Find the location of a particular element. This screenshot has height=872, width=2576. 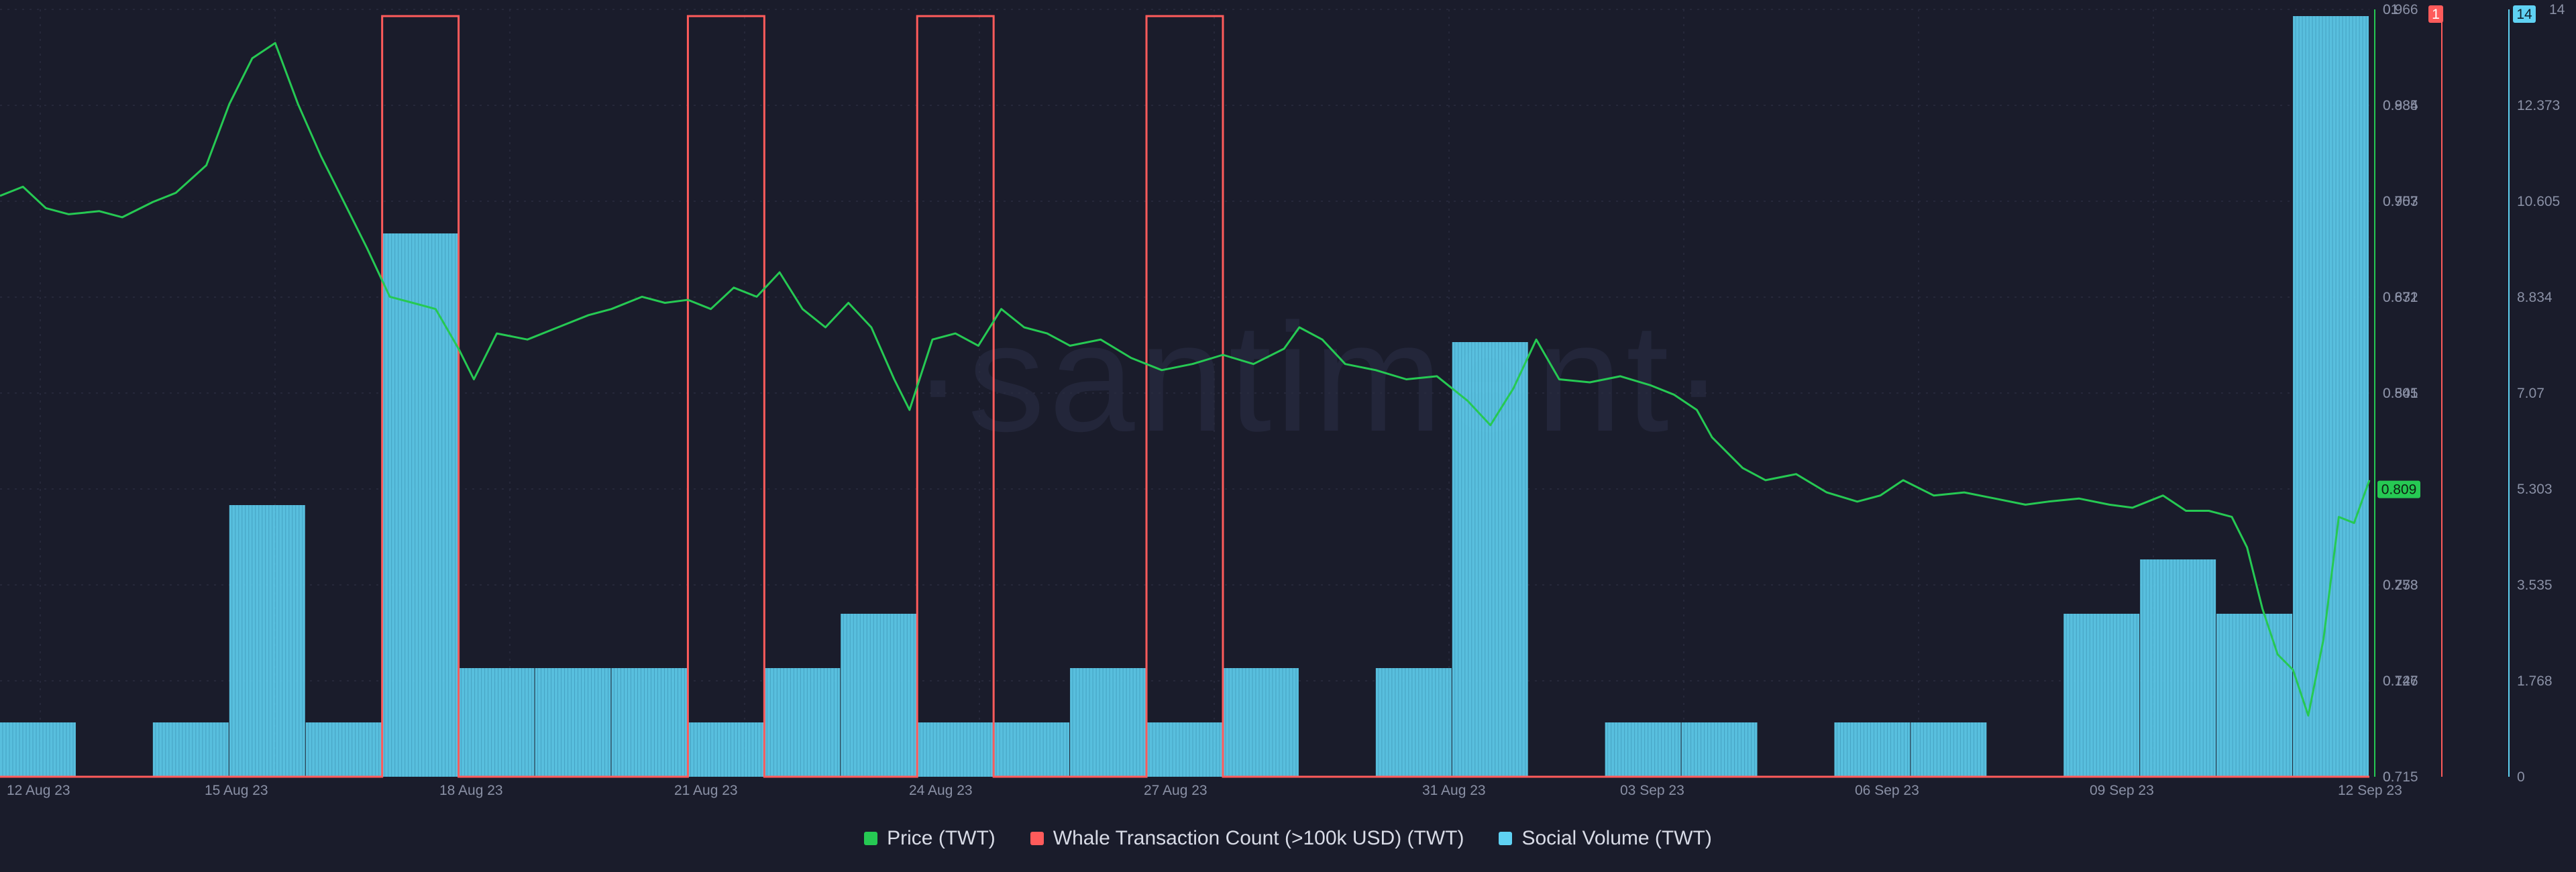

price-axis-tick-0: 0.966 is located at coordinates (2400, 9).